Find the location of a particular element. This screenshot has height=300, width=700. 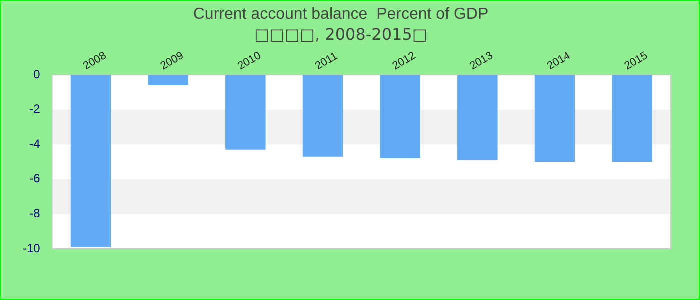

x-tick-label: 2008 is located at coordinates (95, 61).